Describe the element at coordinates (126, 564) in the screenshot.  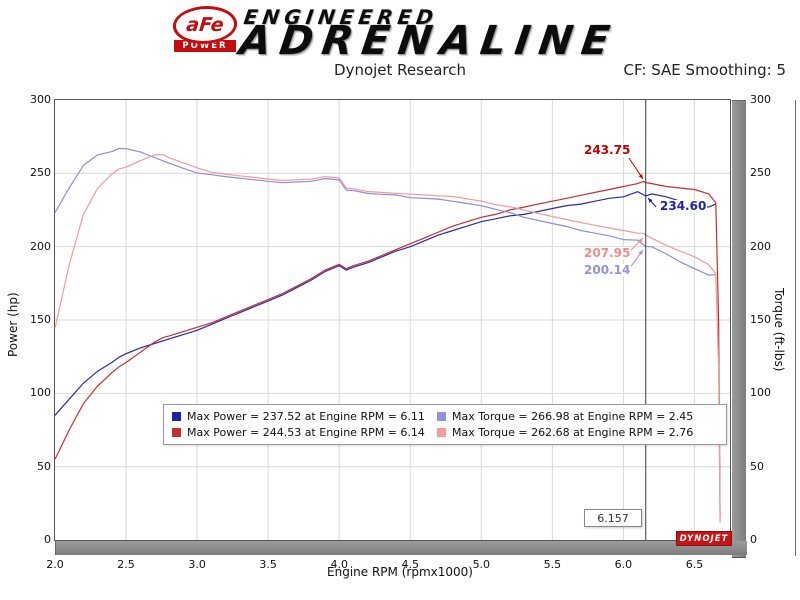
I see `x-tick-label: 2.5` at that location.